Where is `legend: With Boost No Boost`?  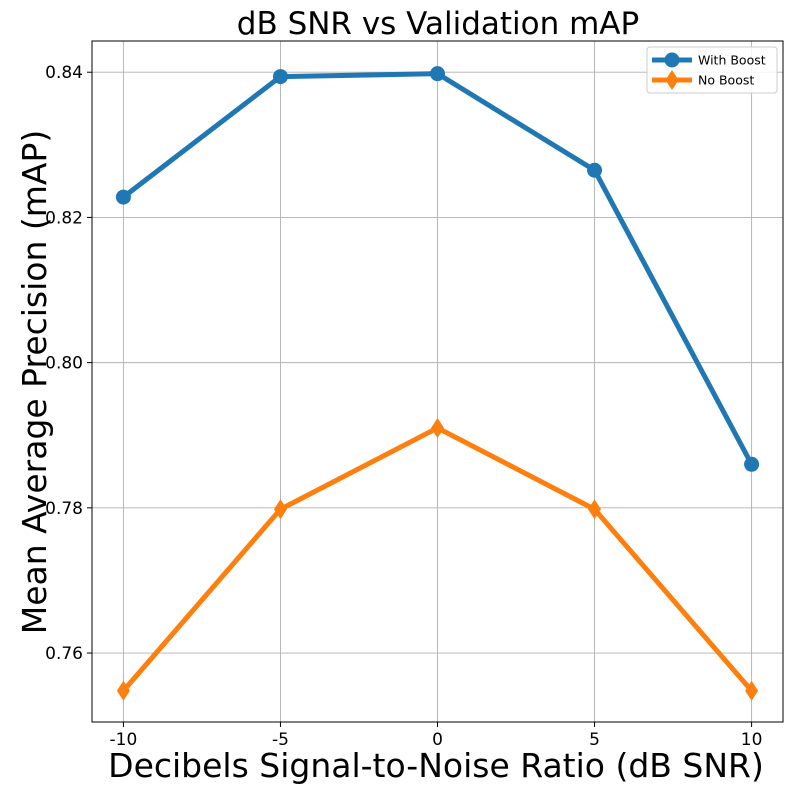
legend: With Boost No Boost is located at coordinates (712, 70).